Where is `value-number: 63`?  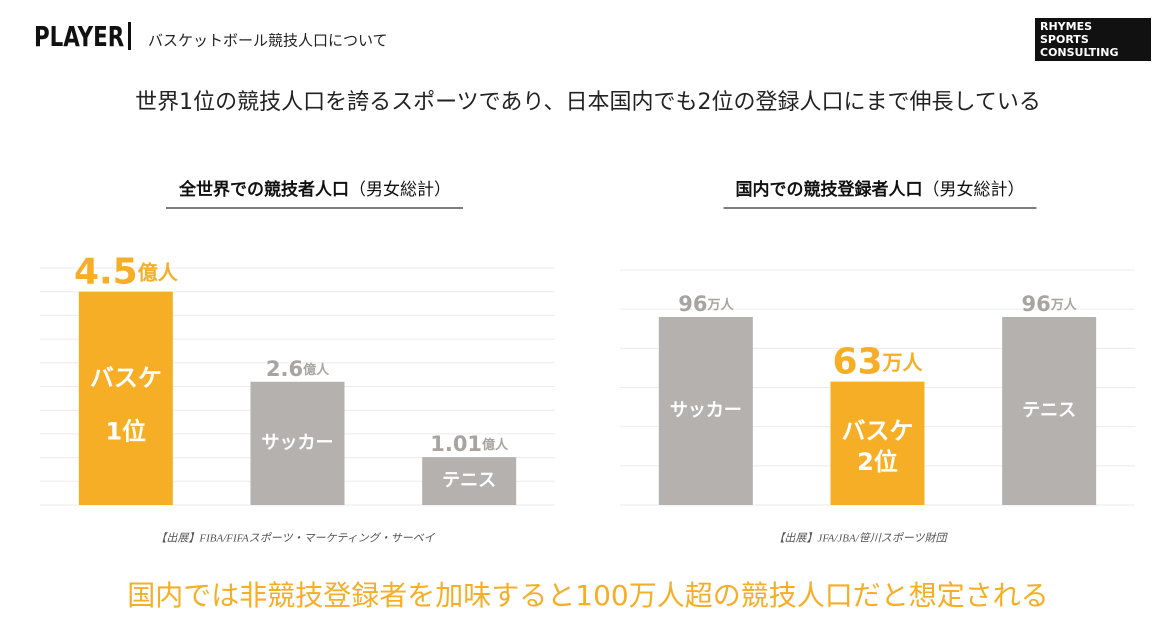 value-number: 63 is located at coordinates (857, 362).